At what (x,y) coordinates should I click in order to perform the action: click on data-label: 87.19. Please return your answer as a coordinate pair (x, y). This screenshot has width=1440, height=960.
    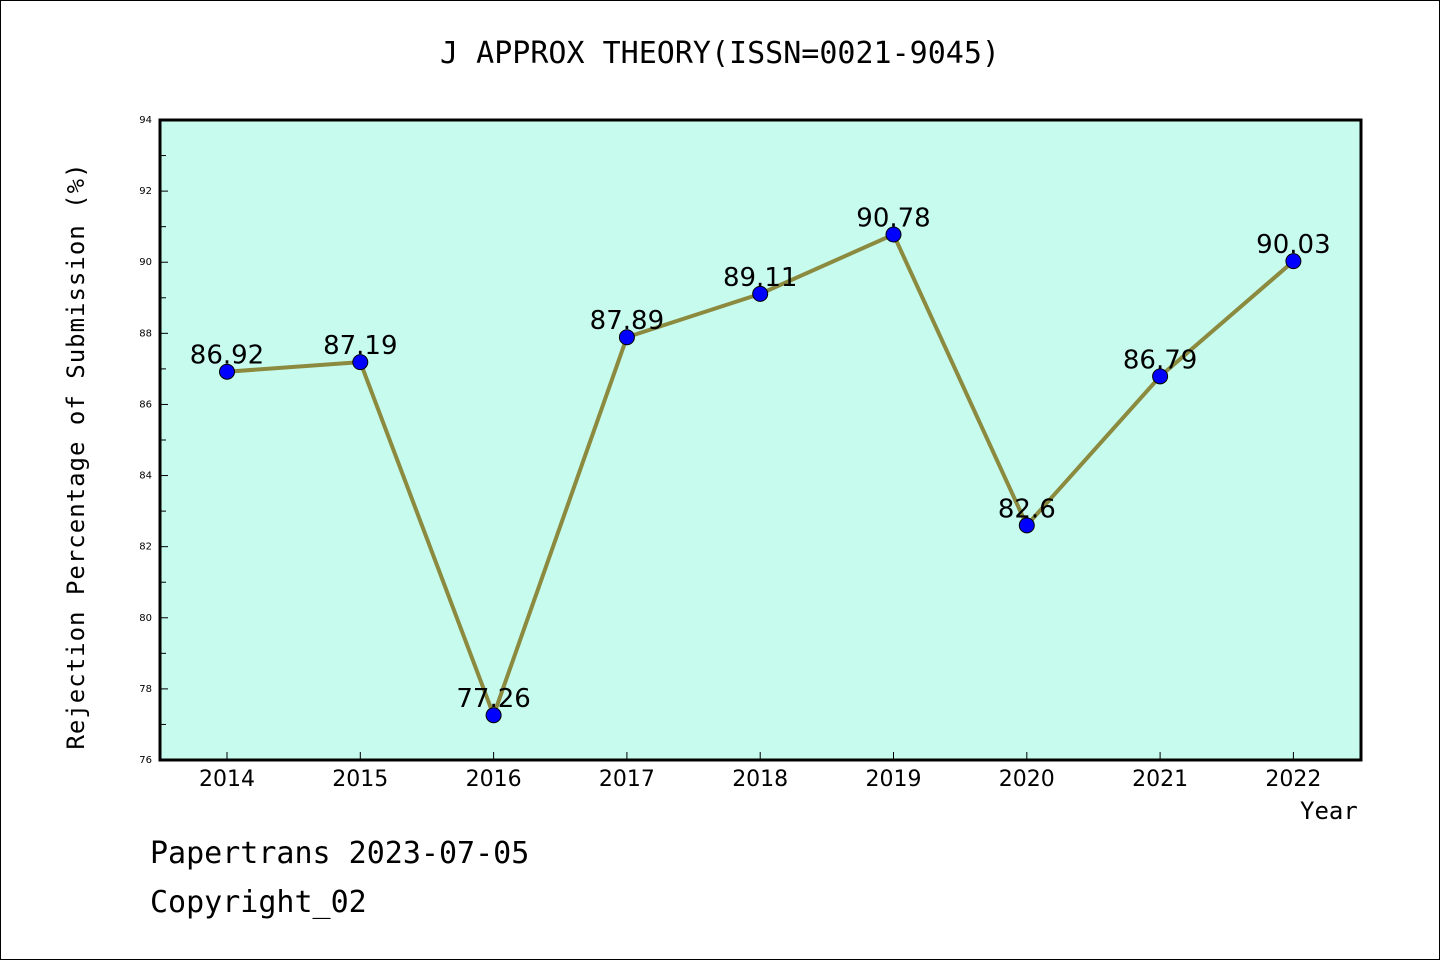
    Looking at the image, I should click on (360, 346).